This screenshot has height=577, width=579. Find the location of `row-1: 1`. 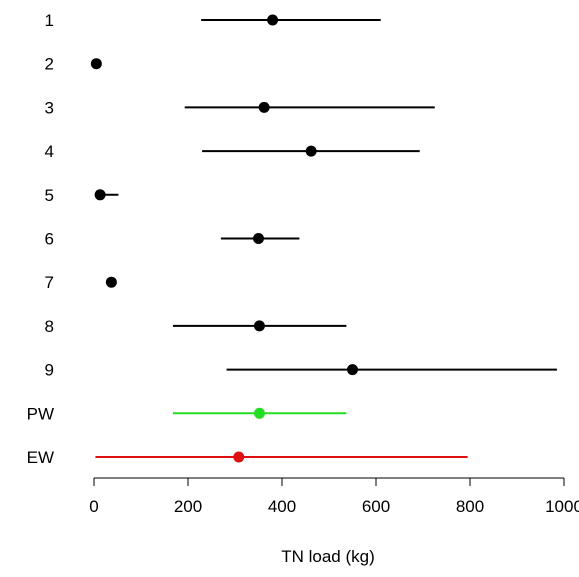

row-1: 1 is located at coordinates (213, 20).